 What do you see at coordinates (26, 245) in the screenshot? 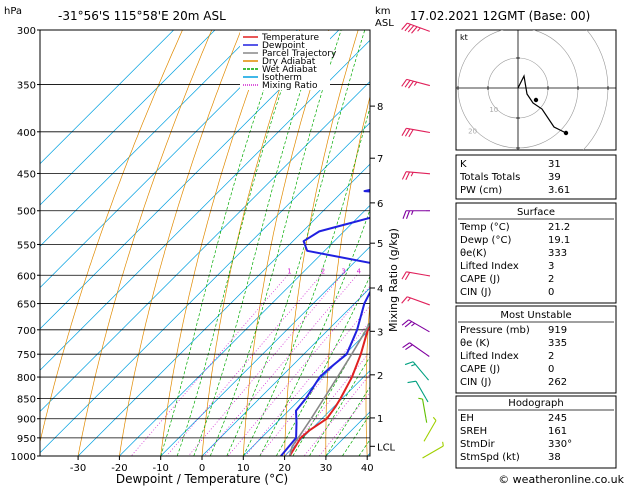
I see `pressure-tick-label: 550` at bounding box center [26, 245].